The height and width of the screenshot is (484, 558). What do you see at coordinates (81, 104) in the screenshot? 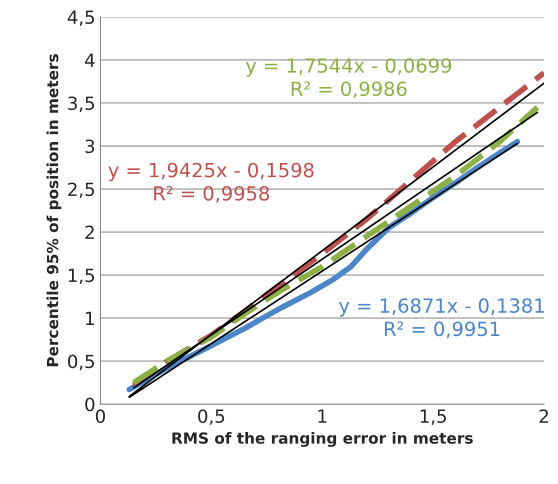
I see `y-tick-label: 3,5` at bounding box center [81, 104].